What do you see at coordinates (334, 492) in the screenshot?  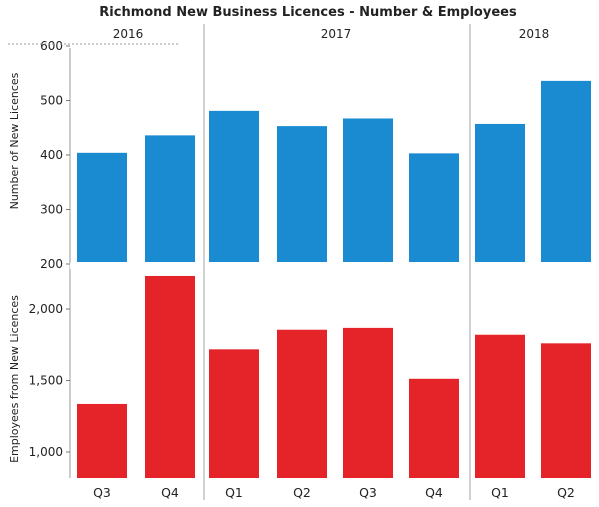 I see `x-axis-labels: Q3 Q4 Q1 Q2 Q3 Q4 Q1 Q2` at bounding box center [334, 492].